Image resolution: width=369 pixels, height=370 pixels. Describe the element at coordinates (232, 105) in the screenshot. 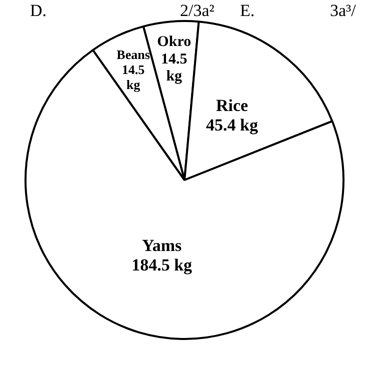

I see `slice-label: Rice` at that location.